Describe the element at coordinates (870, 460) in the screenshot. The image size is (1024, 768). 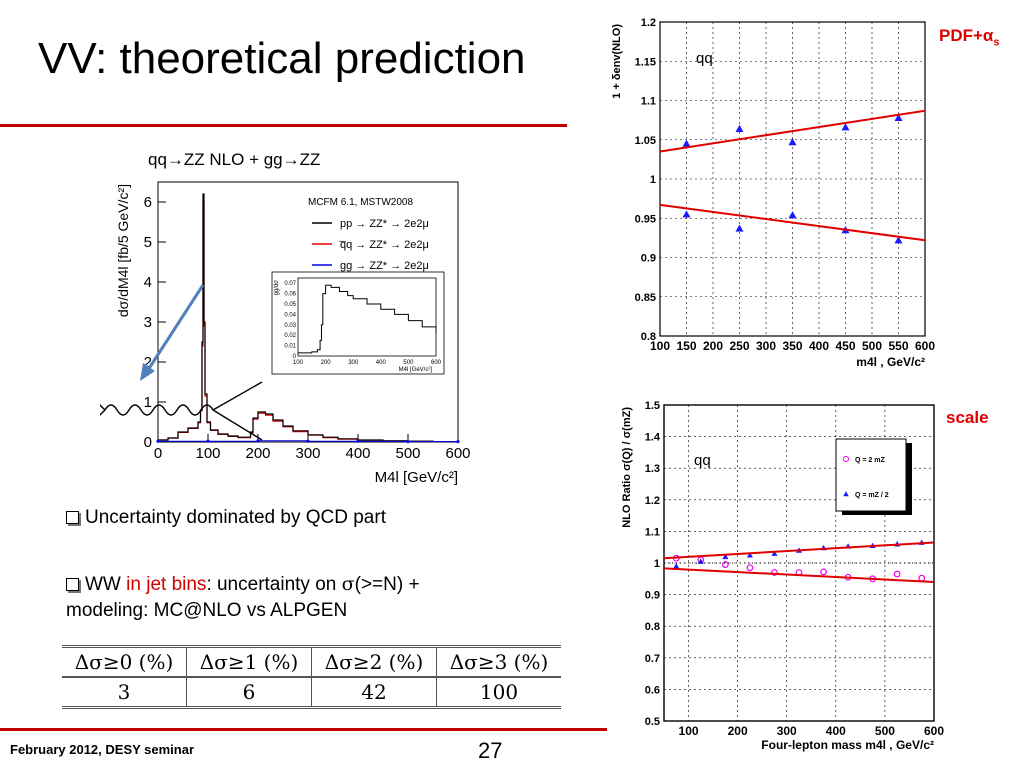
I see `legend-label: Q = 2 mZ` at that location.